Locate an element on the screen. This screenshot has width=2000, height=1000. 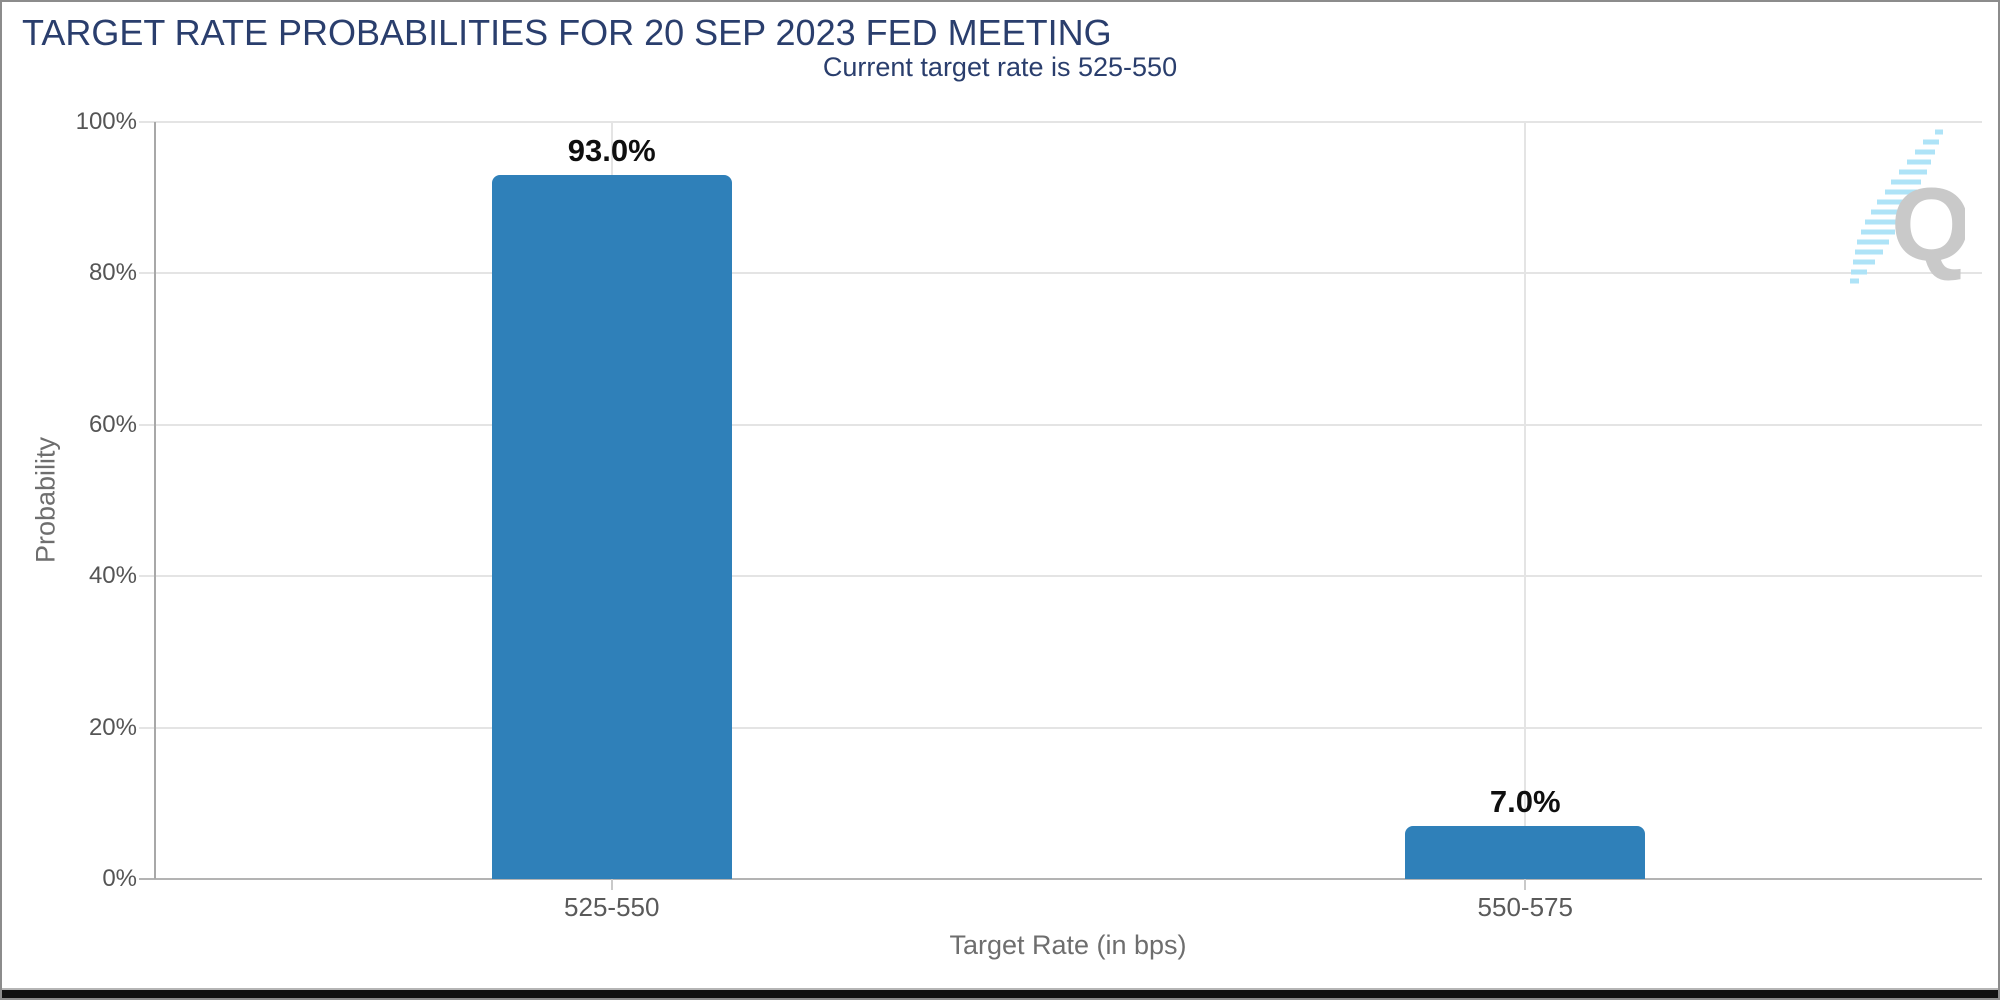
y-tick-label: 100% is located at coordinates (106, 121).